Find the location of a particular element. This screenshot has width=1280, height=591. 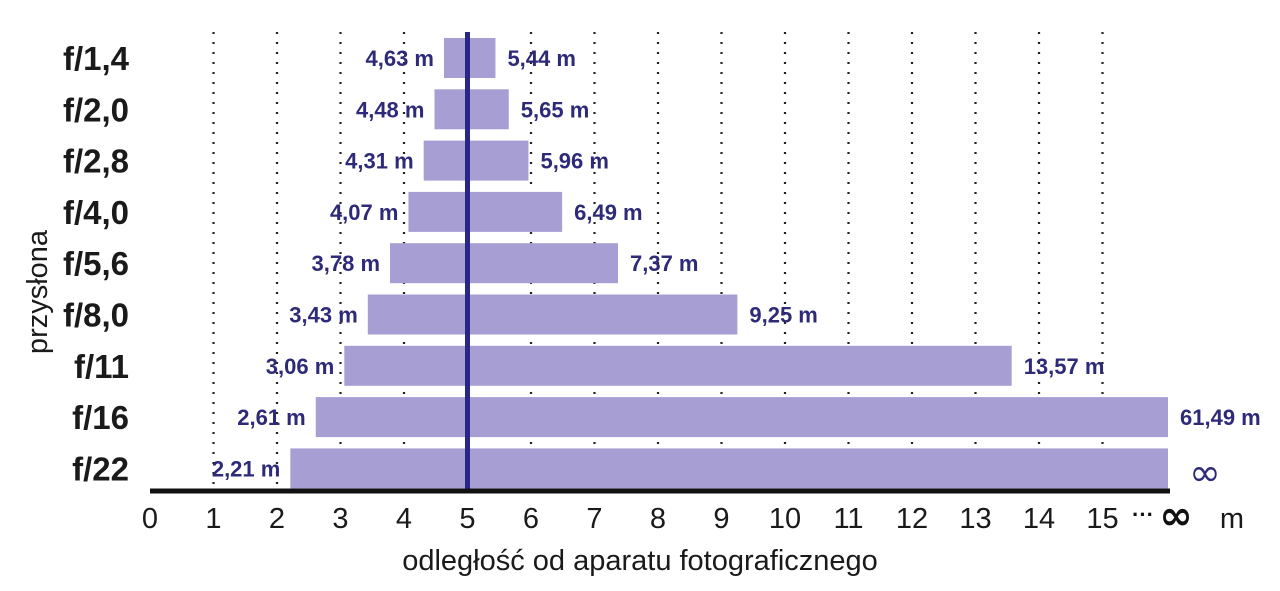

aperture-label: f/2,0 is located at coordinates (96, 109).